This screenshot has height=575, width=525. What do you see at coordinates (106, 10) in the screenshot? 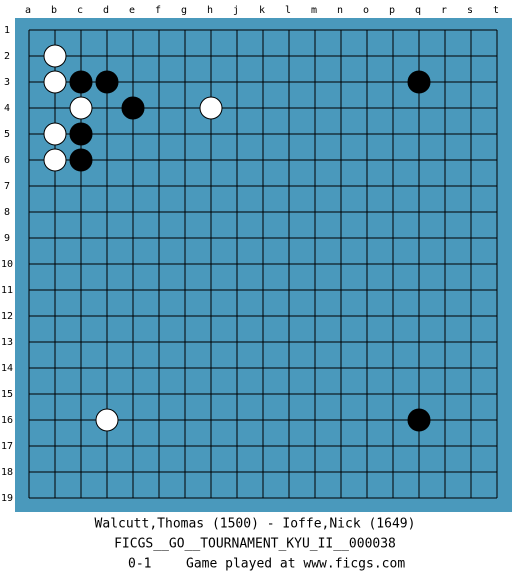
I see `column-label: d` at bounding box center [106, 10].